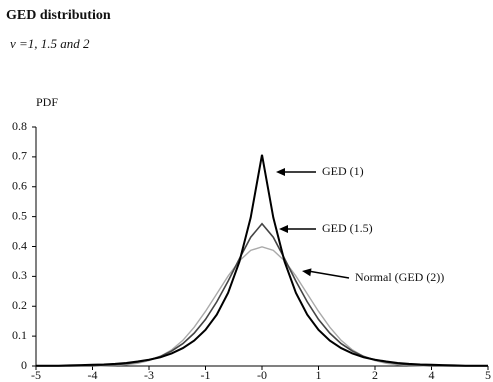 This screenshot has width=493, height=382. What do you see at coordinates (399, 277) in the screenshot?
I see `series-label: Normal (GED (2))` at bounding box center [399, 277].